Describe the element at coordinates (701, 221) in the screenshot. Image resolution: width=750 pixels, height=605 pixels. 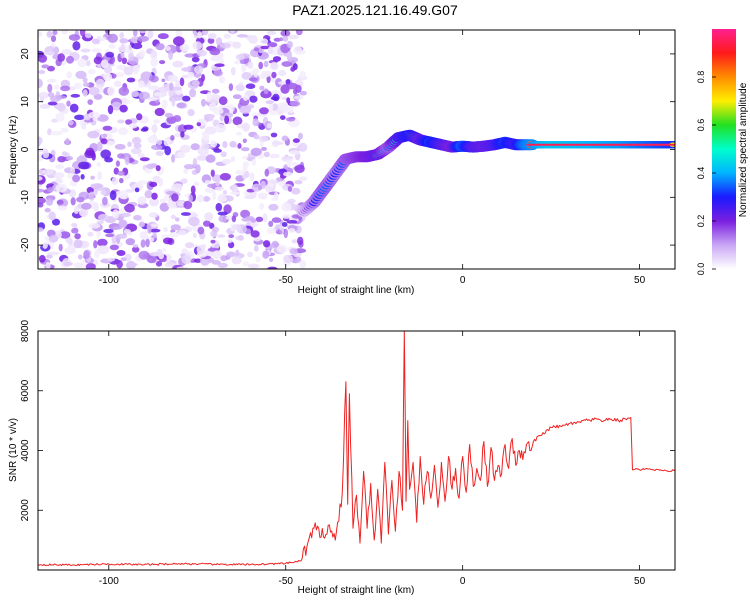
I see `colorbar-tick-label: 0.2` at that location.